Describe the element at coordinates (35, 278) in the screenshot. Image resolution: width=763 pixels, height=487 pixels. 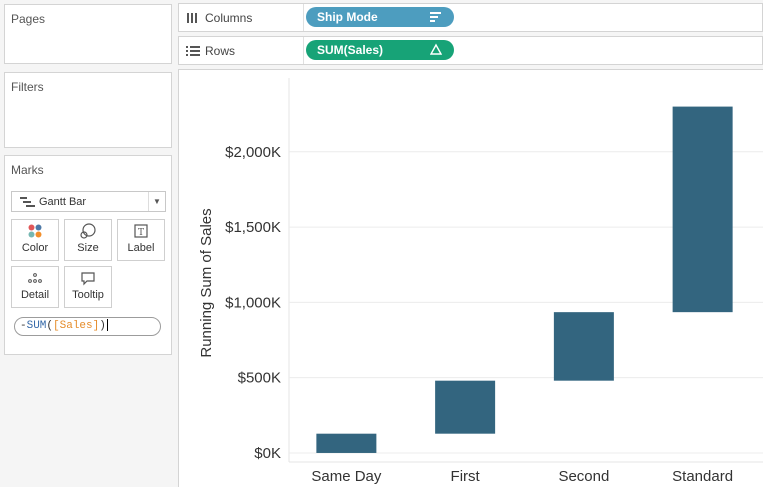
I see `detail-dots-icon` at that location.